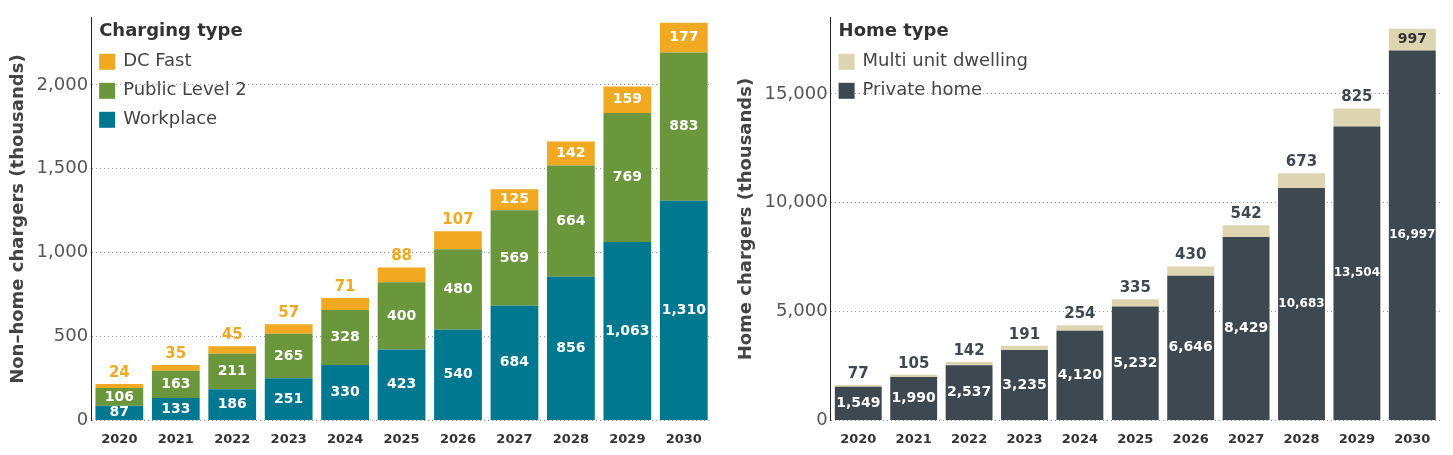  I want to click on data-label: 105, so click(914, 362).